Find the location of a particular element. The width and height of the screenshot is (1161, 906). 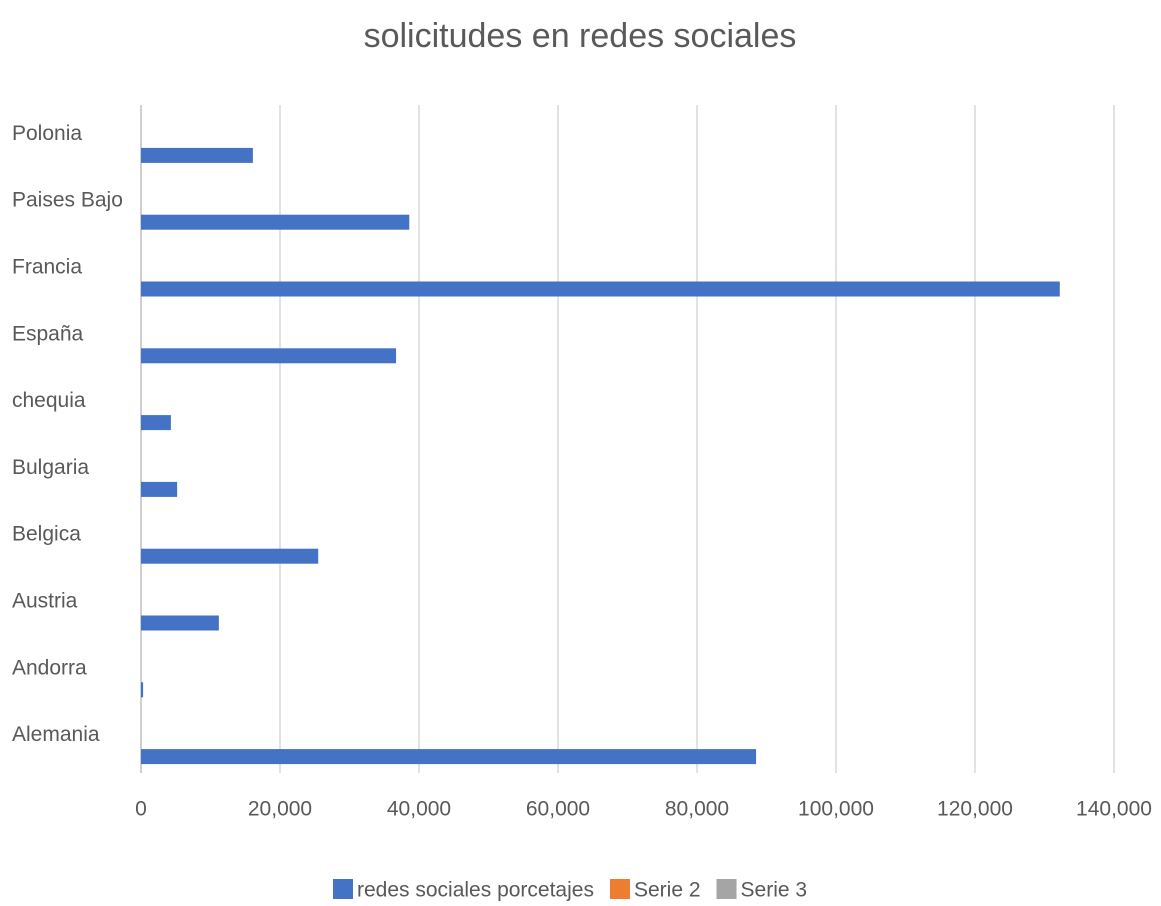

y-tick-label: Austria is located at coordinates (45, 601).